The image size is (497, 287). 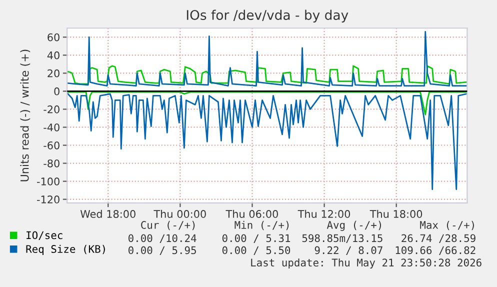 I want to click on x-tick-label: Thu 12:00, so click(x=324, y=214).